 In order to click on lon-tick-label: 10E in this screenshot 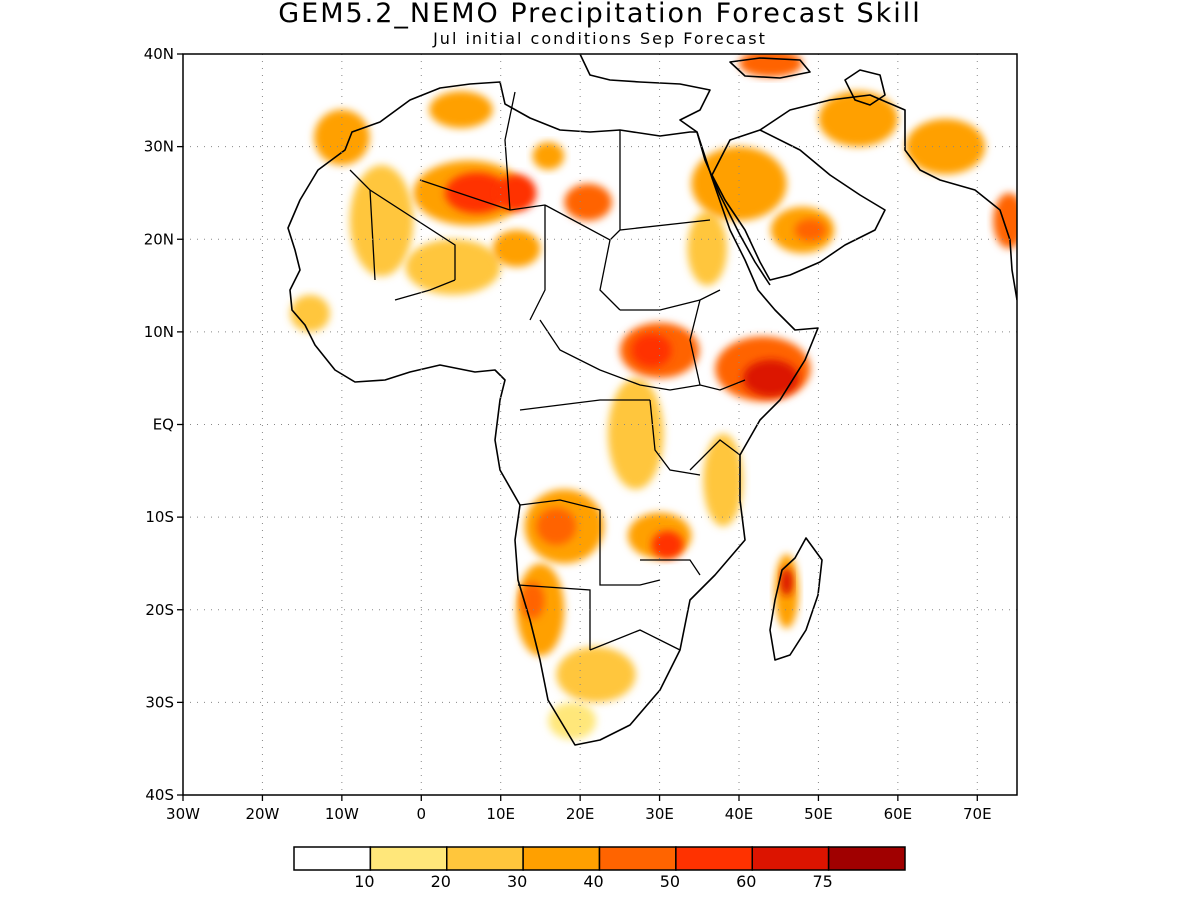, I will do `click(500, 814)`.